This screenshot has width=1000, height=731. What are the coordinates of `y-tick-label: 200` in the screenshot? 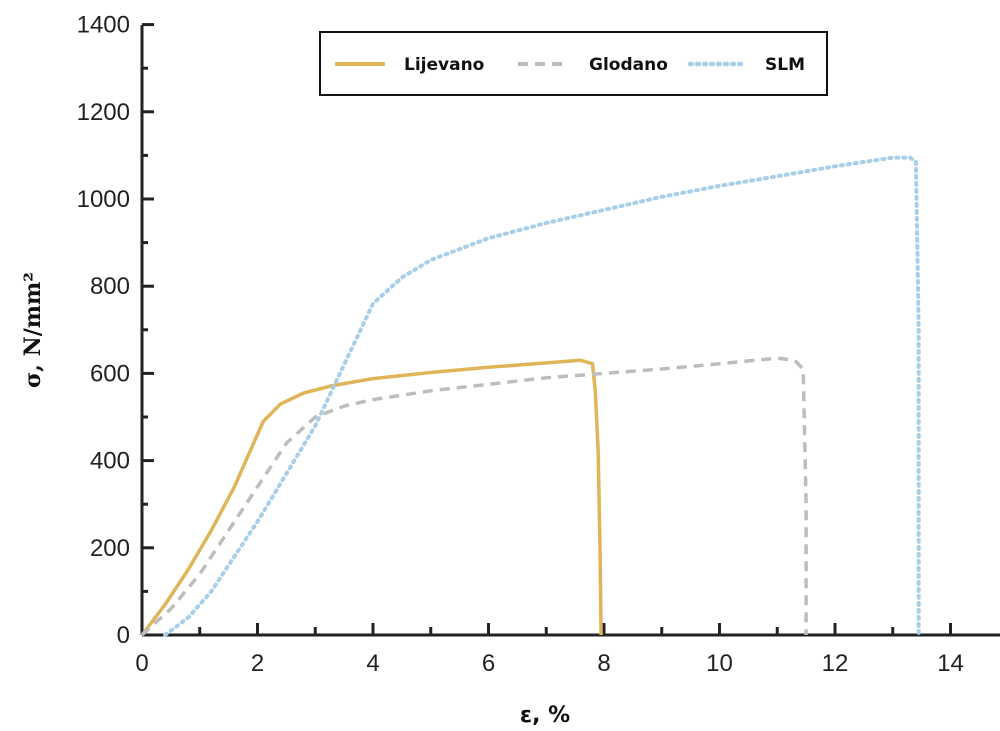 It's located at (110, 548).